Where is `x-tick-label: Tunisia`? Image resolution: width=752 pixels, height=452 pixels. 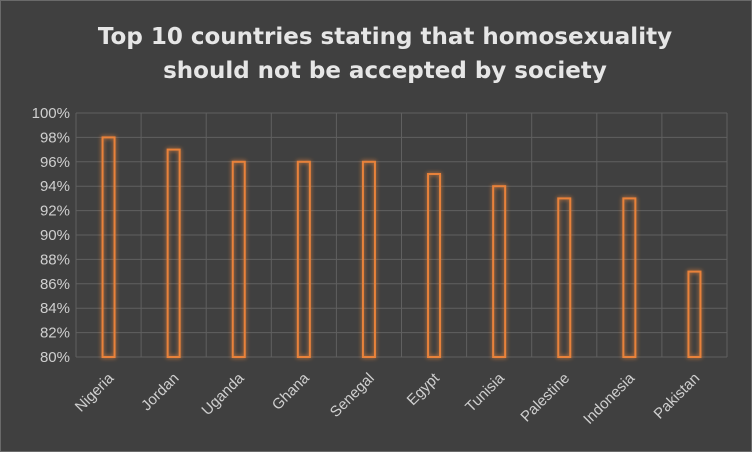
x-tick-label: Tunisia is located at coordinates (485, 392).